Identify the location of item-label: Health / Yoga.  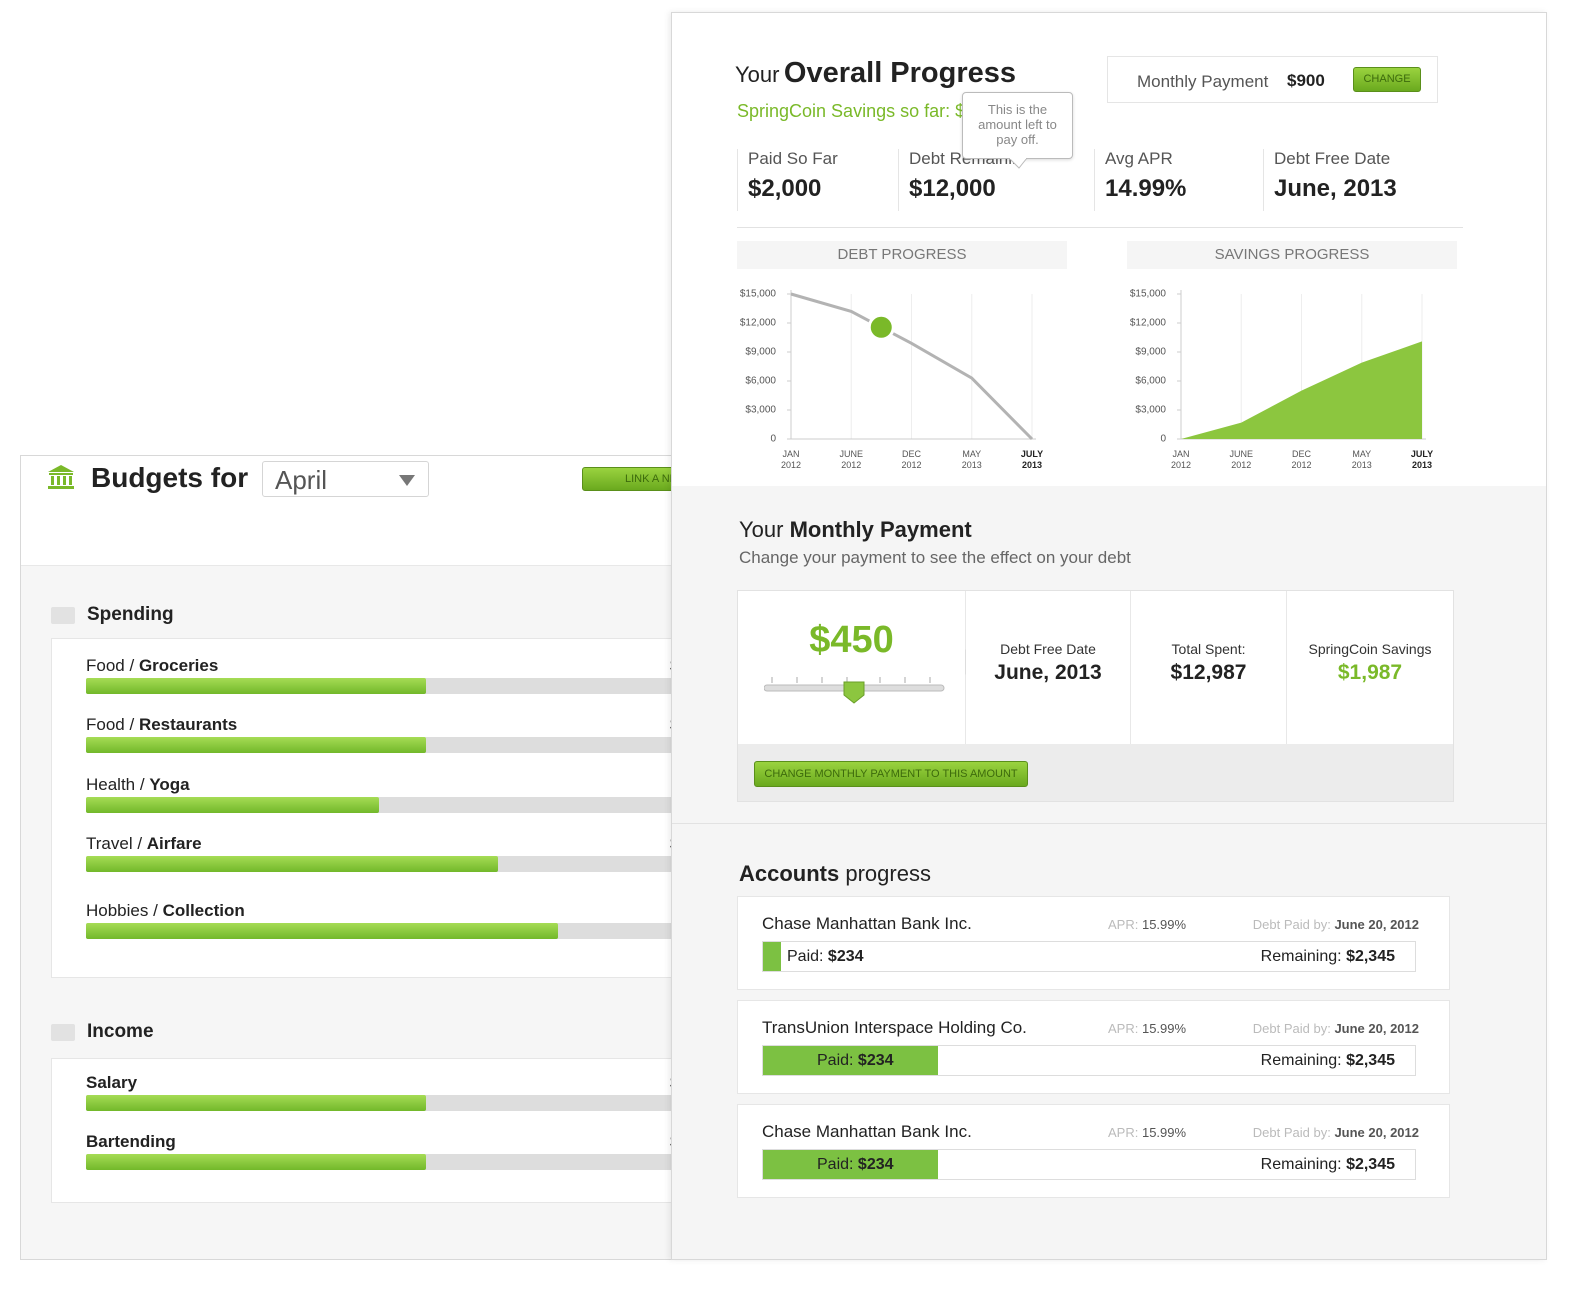
(138, 785).